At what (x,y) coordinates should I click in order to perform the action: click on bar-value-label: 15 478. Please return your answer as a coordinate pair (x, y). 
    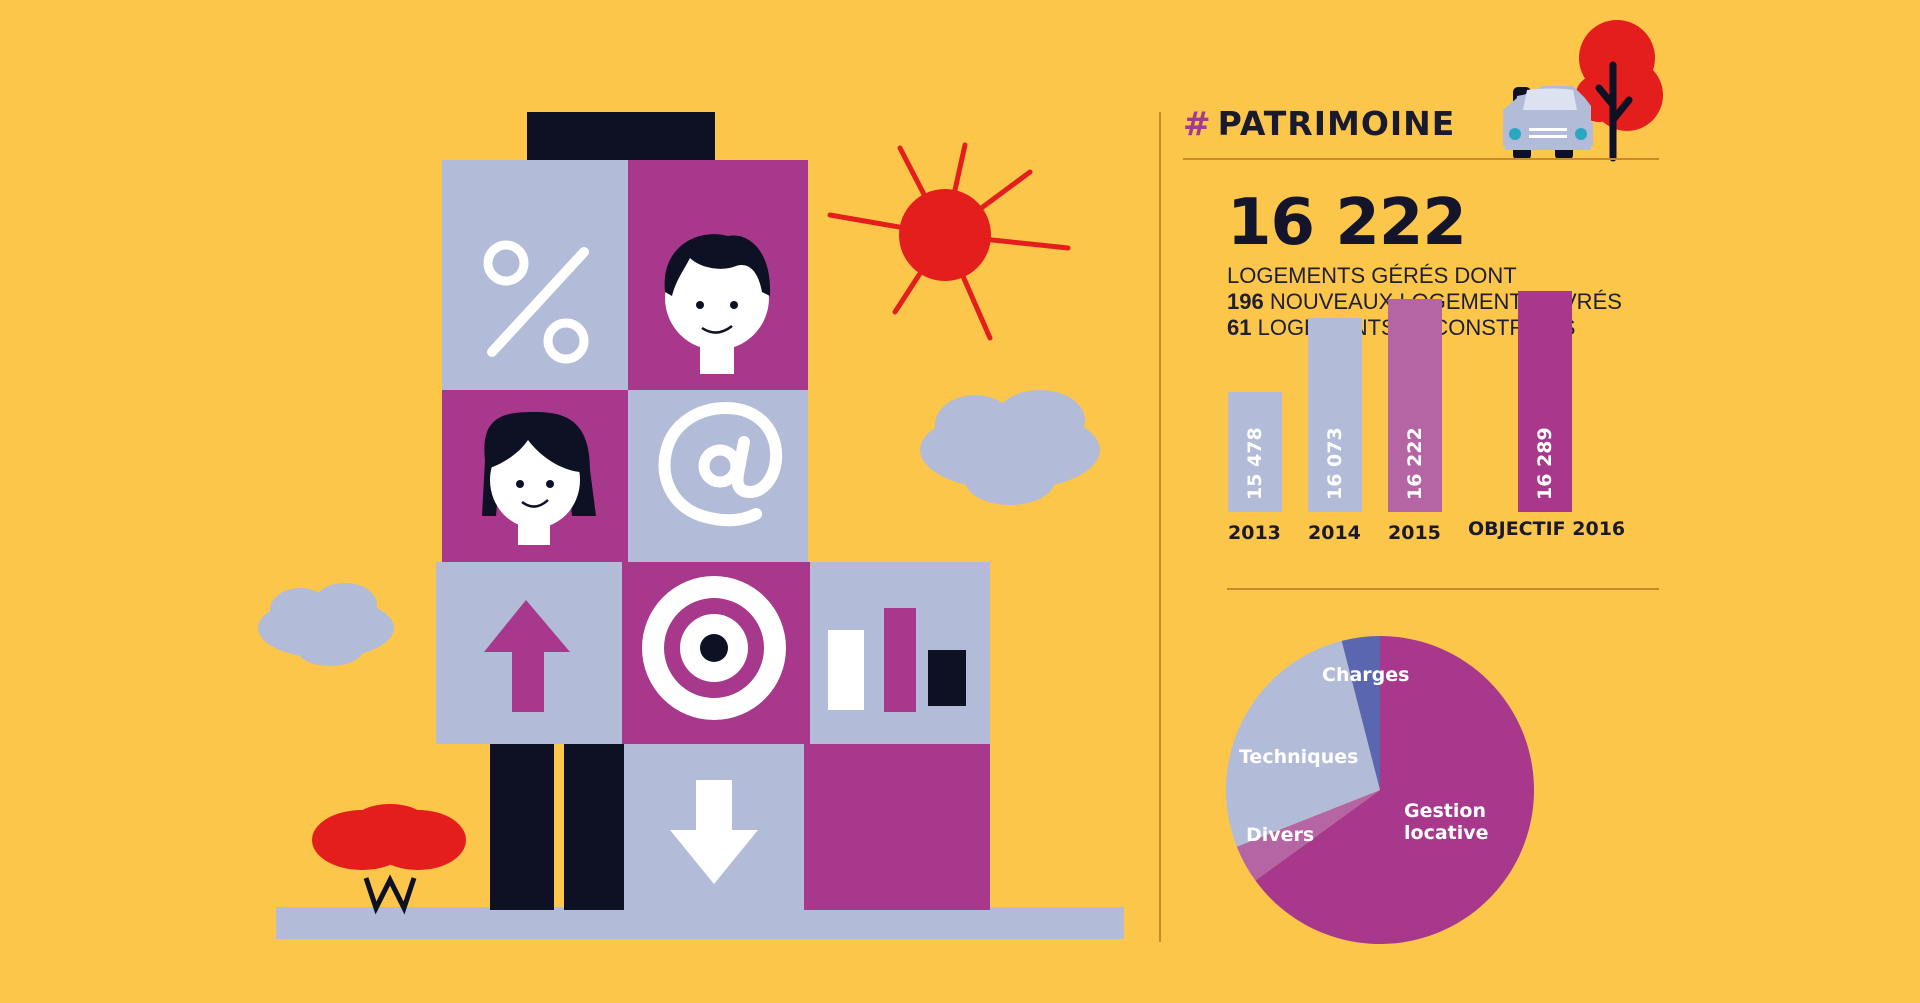
    Looking at the image, I should click on (1255, 463).